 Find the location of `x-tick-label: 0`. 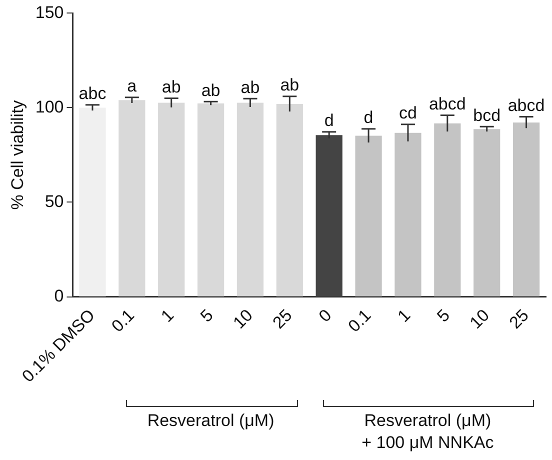

x-tick-label: 0 is located at coordinates (325, 316).